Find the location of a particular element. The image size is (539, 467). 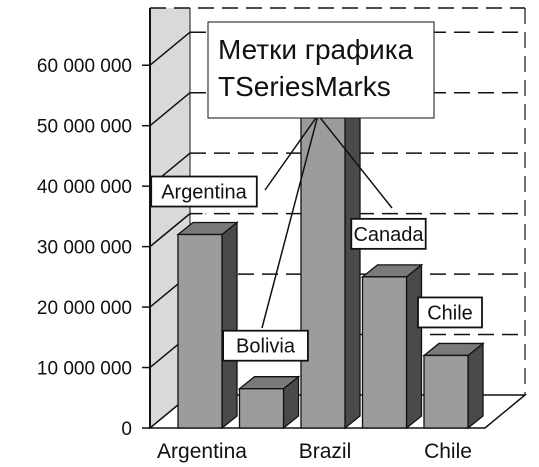

x-tick-label: Chile is located at coordinates (448, 451).